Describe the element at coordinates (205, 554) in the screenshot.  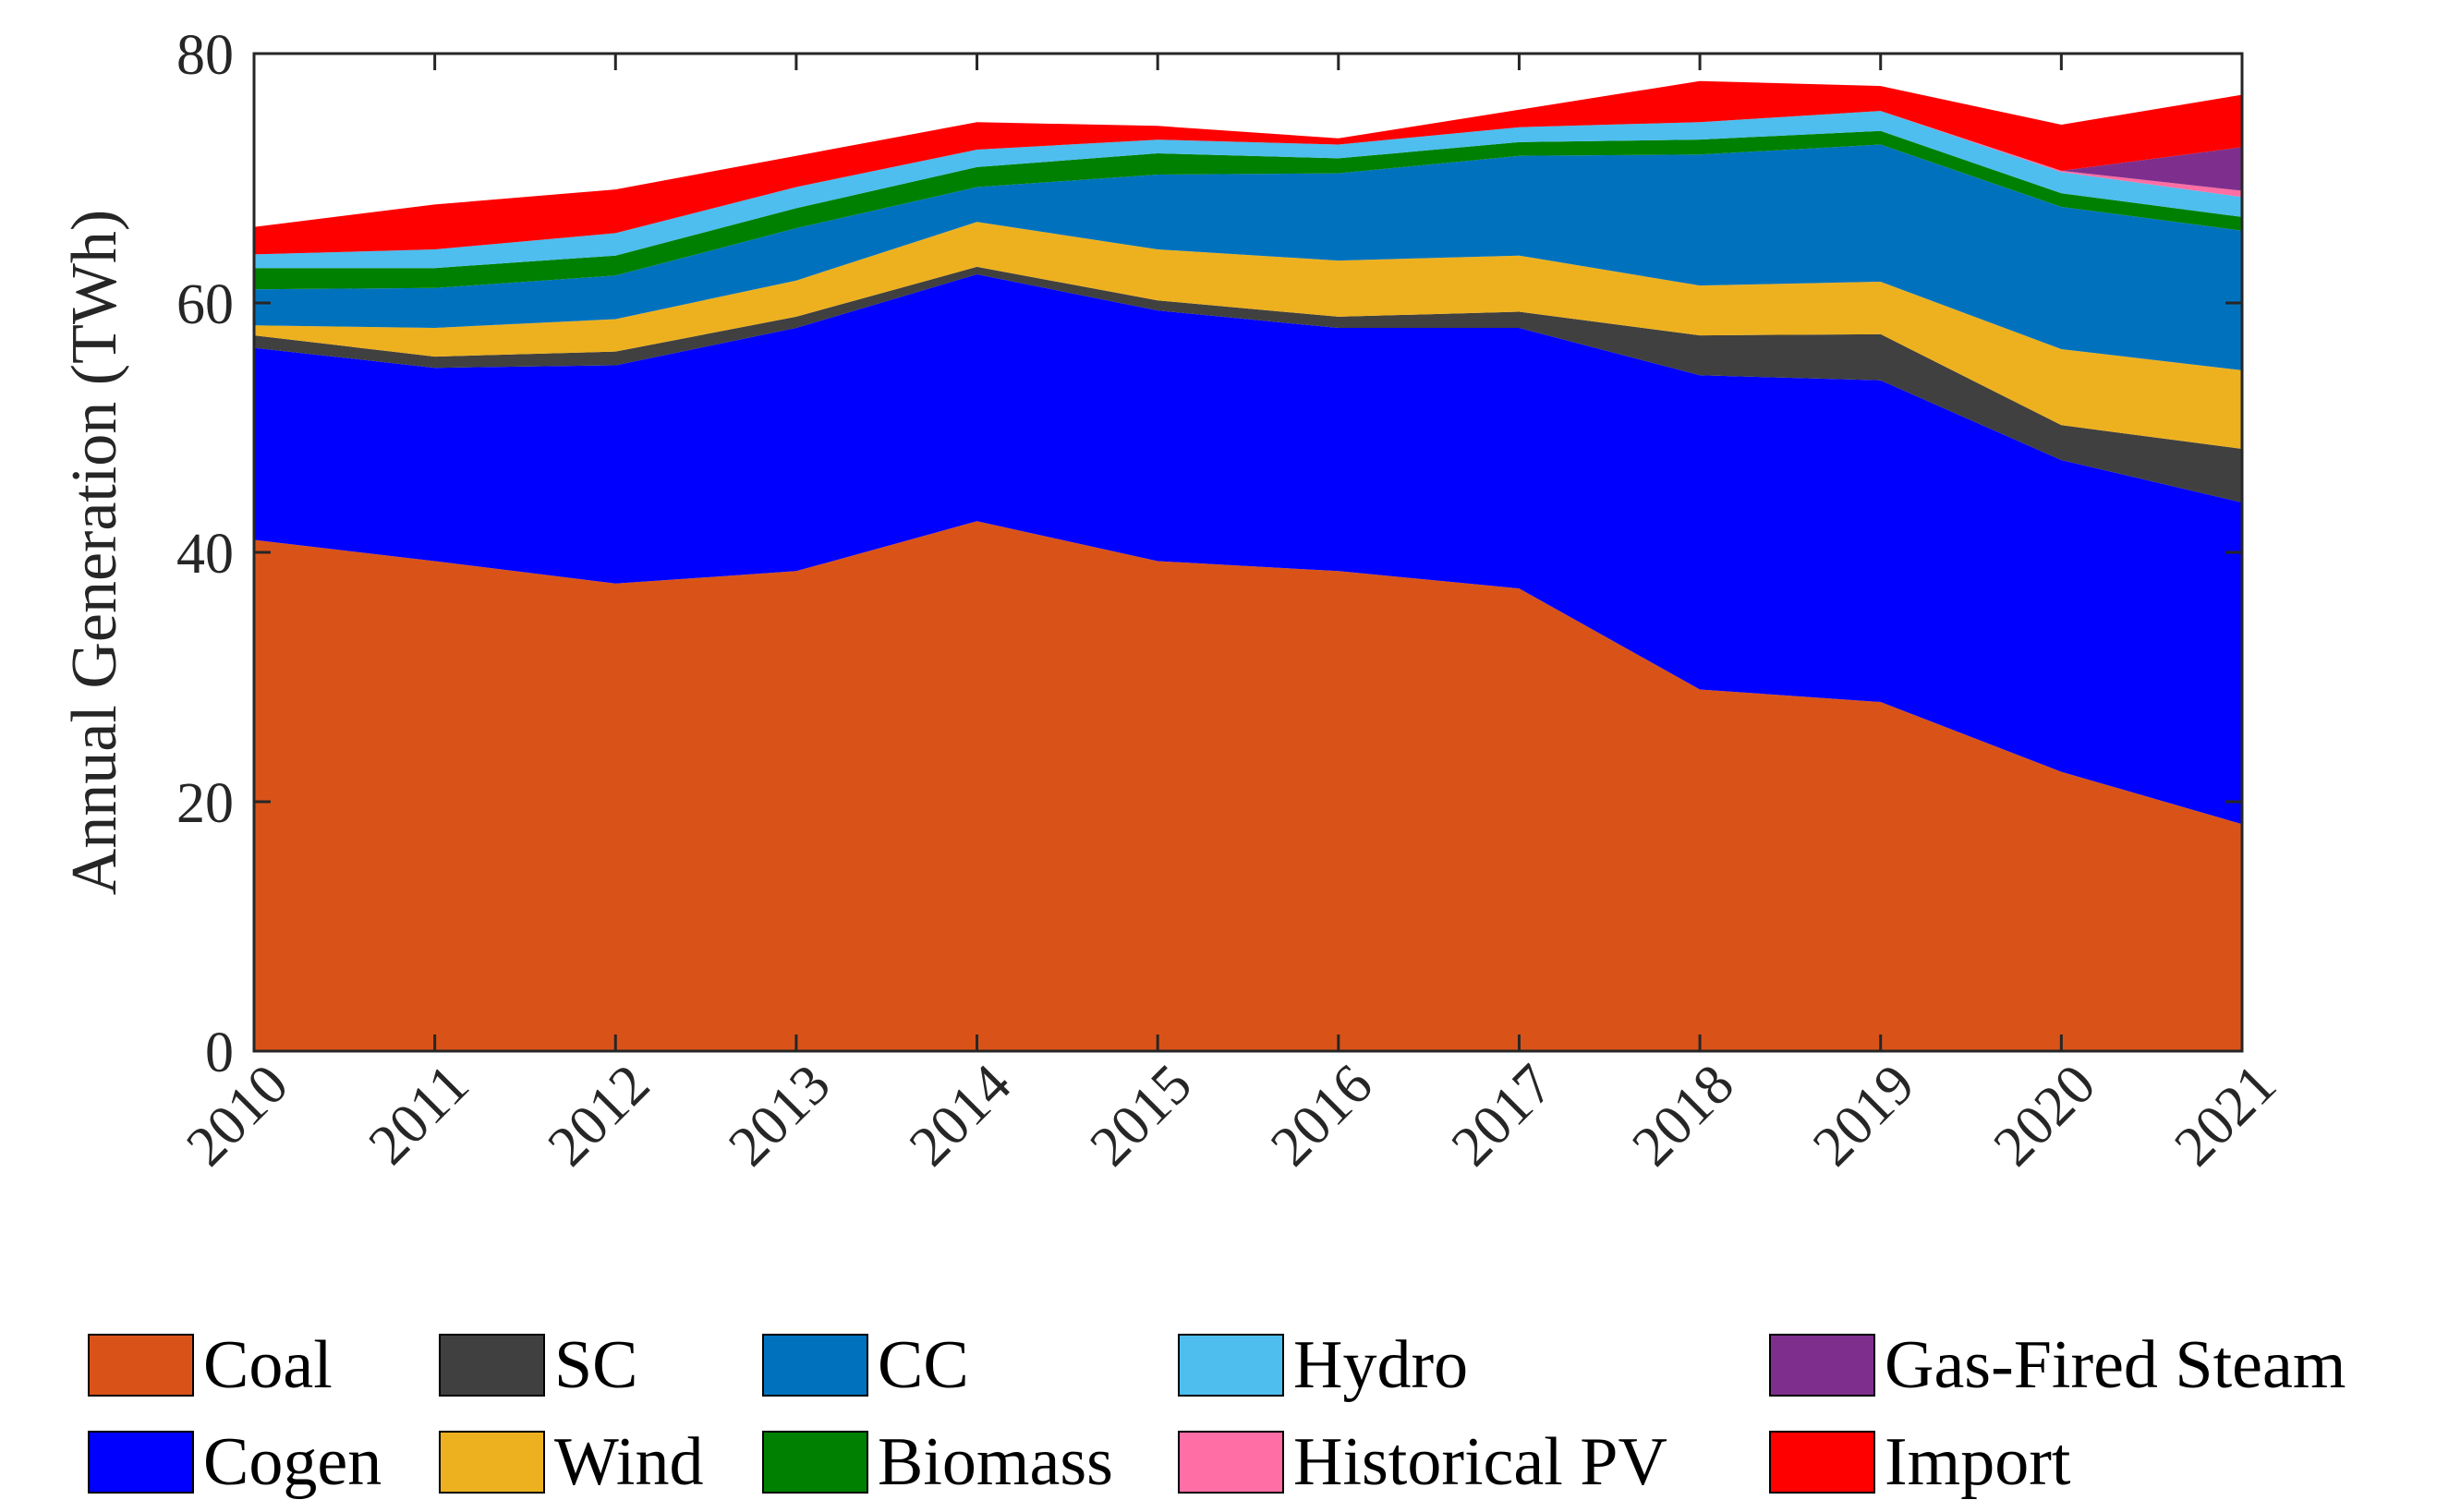
I see `y-tick-label-40: 40` at that location.